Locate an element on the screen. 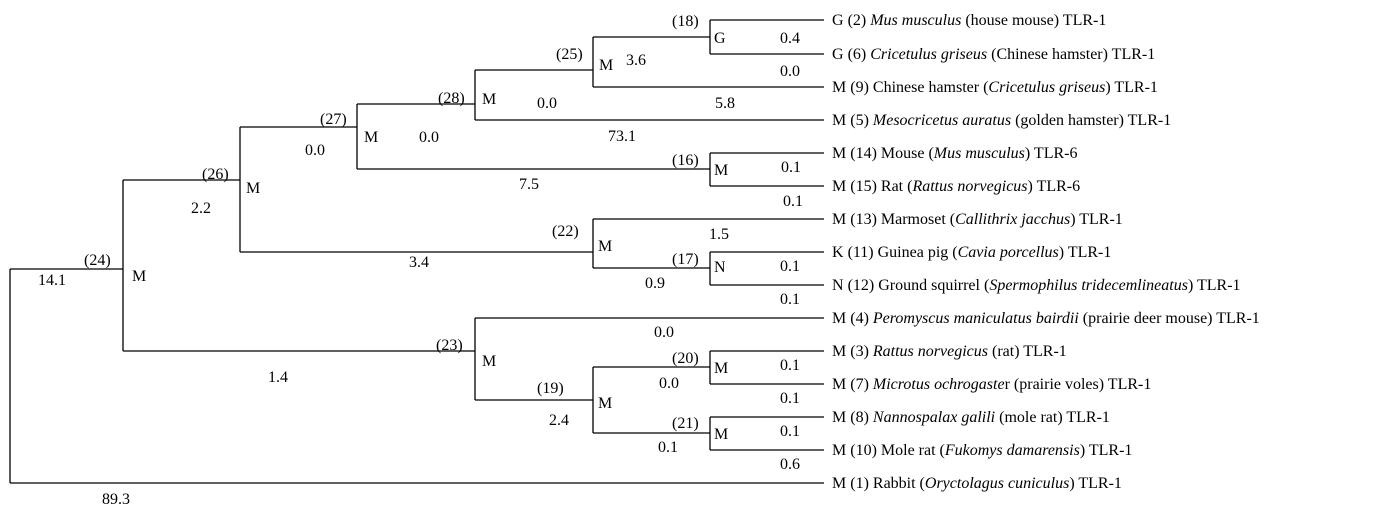  leaf-text: Guinea pig ( is located at coordinates (916, 252).